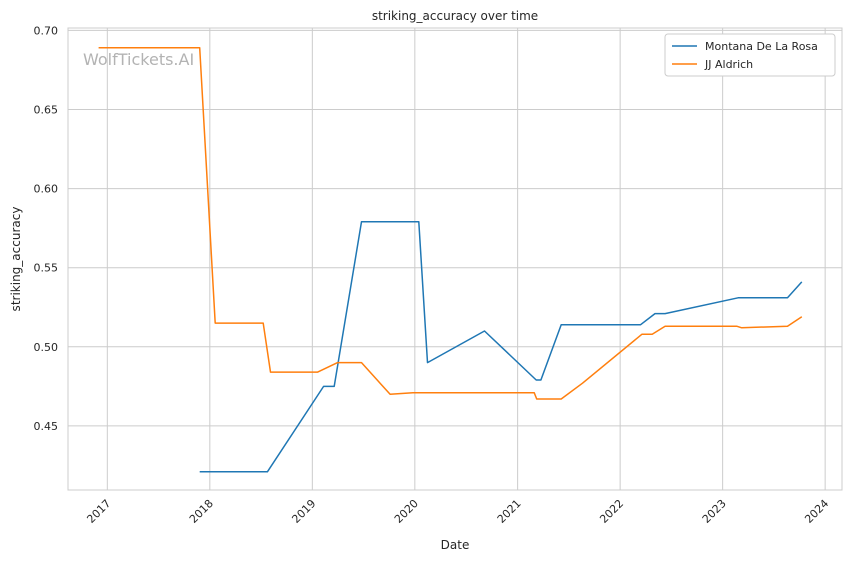  Describe the element at coordinates (714, 511) in the screenshot. I see `x-tick-label: 2023` at that location.